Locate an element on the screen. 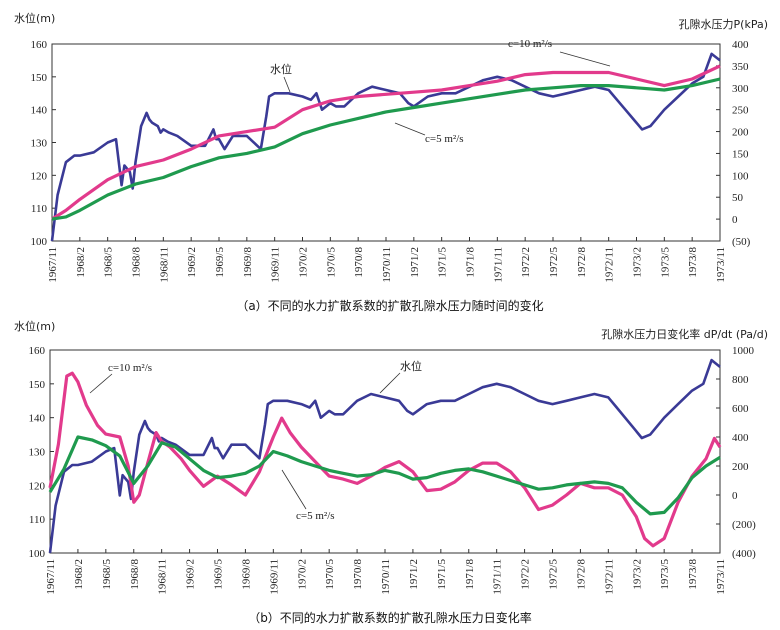 The height and width of the screenshot is (630, 780). panel-a-left-axis-label: 水位(m) is located at coordinates (34, 18).